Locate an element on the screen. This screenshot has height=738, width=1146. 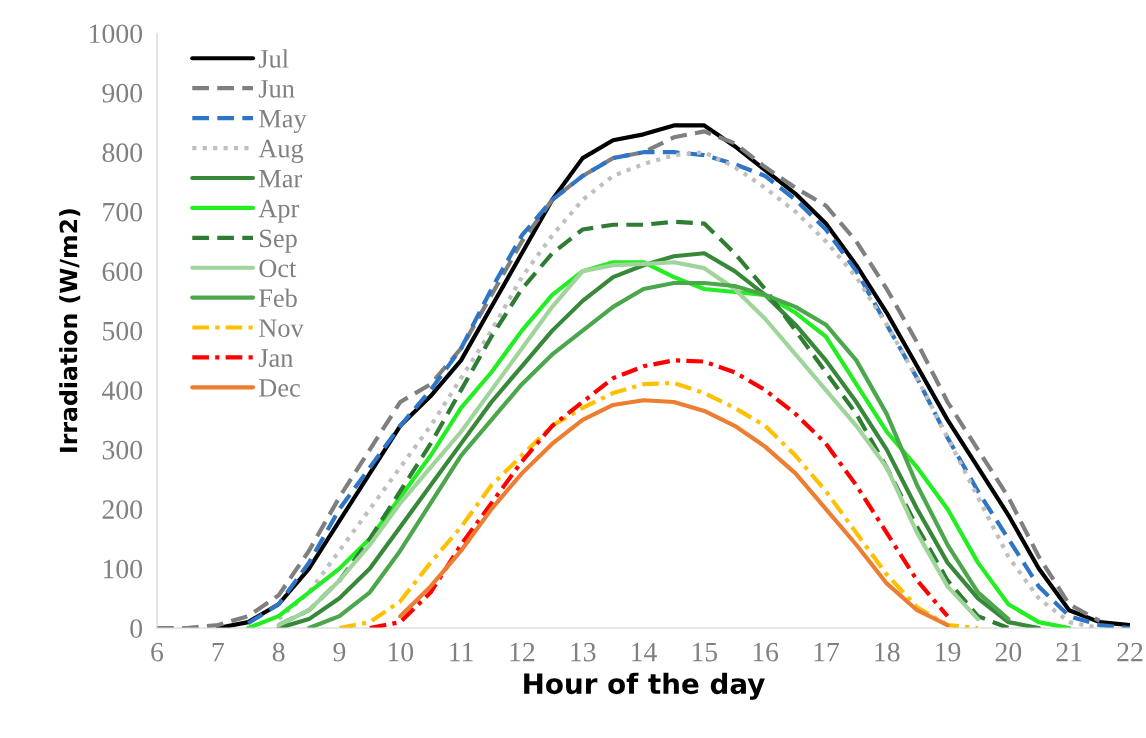
x-tick-label: 13 is located at coordinates (583, 652).